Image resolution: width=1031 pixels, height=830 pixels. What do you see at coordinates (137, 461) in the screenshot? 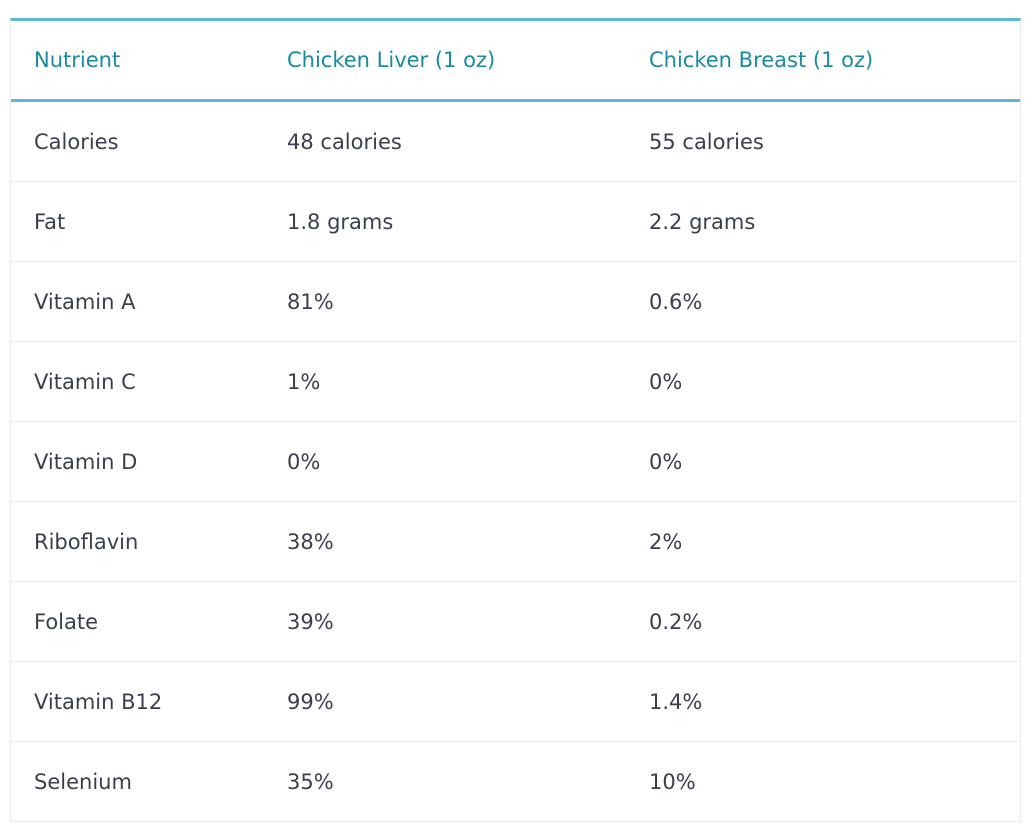
I see `nutrient-cell: Vitamin D` at bounding box center [137, 461].